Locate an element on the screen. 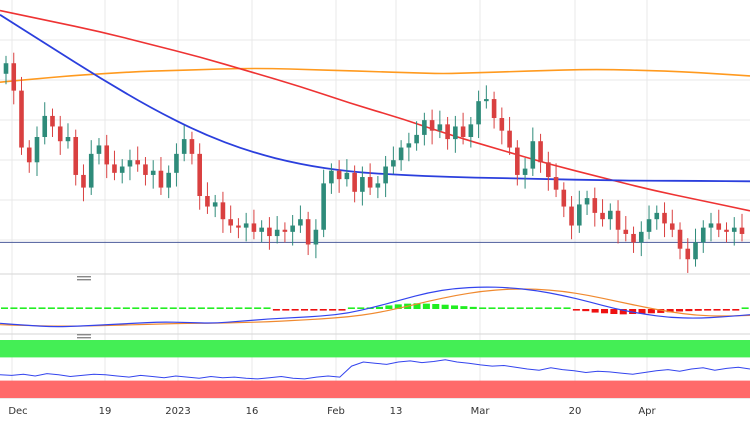  indicator1-signal-line is located at coordinates (375, 307).